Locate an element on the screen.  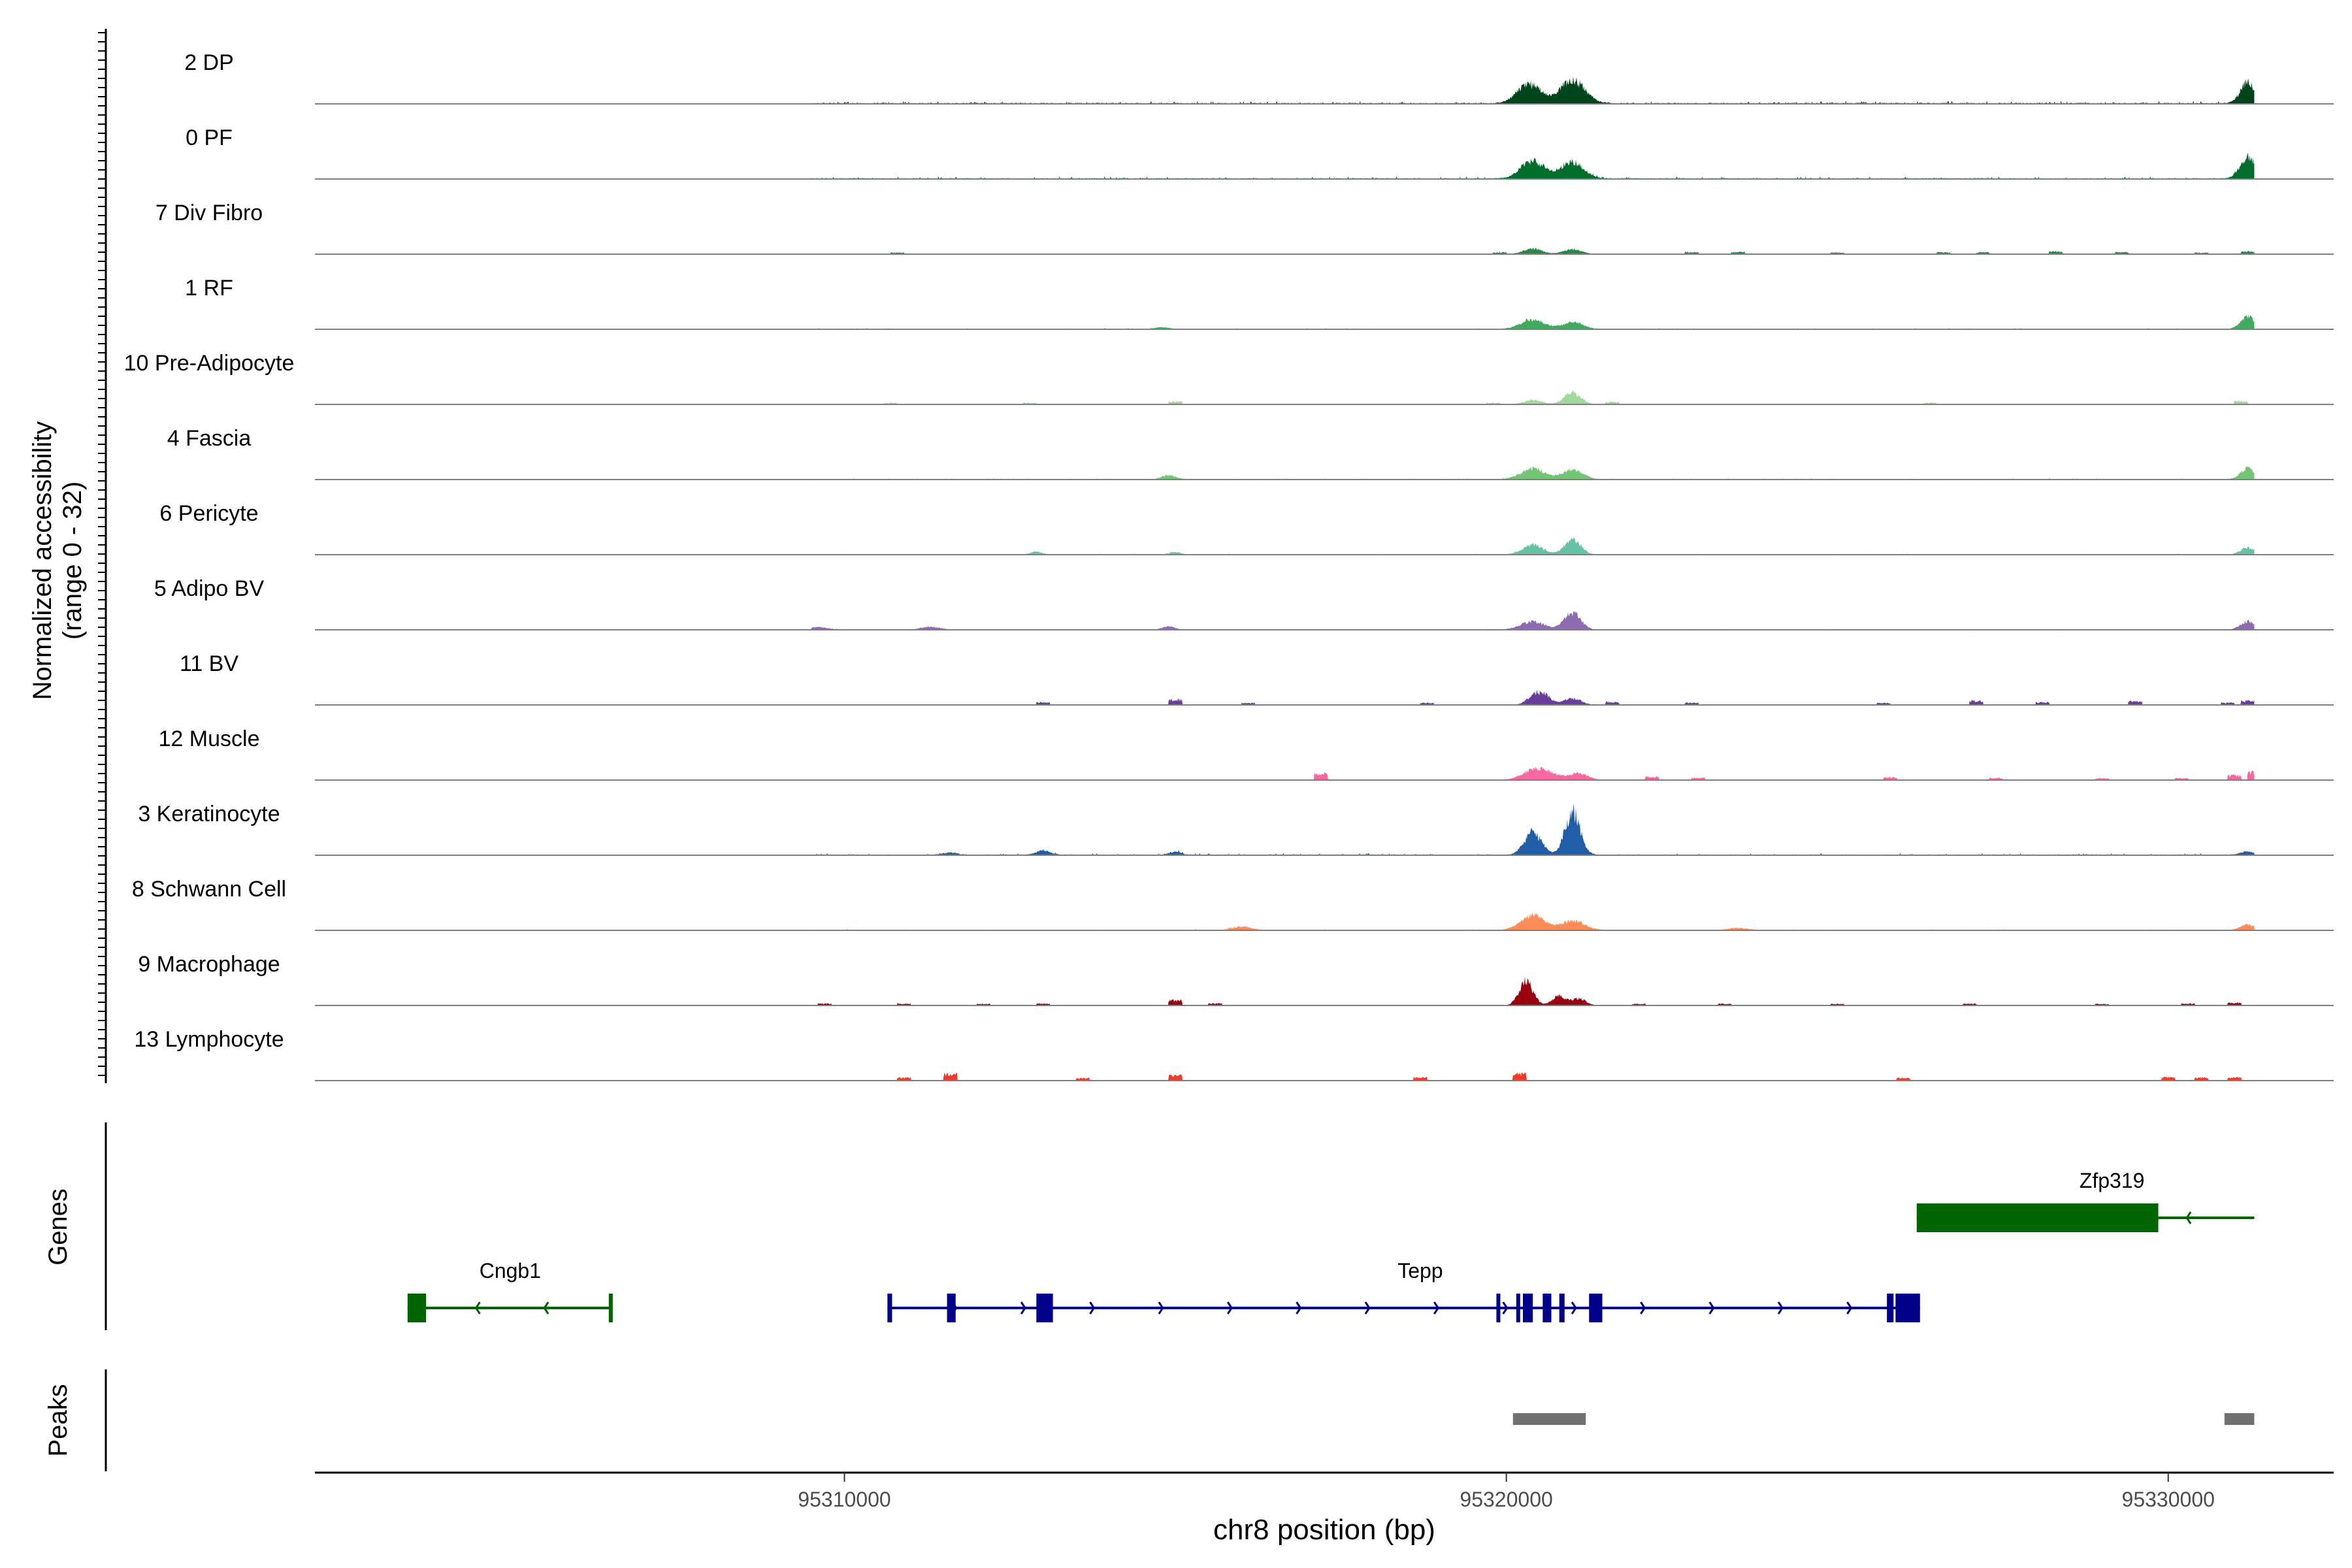
track-label: 5 Adipo BV is located at coordinates (209, 588).